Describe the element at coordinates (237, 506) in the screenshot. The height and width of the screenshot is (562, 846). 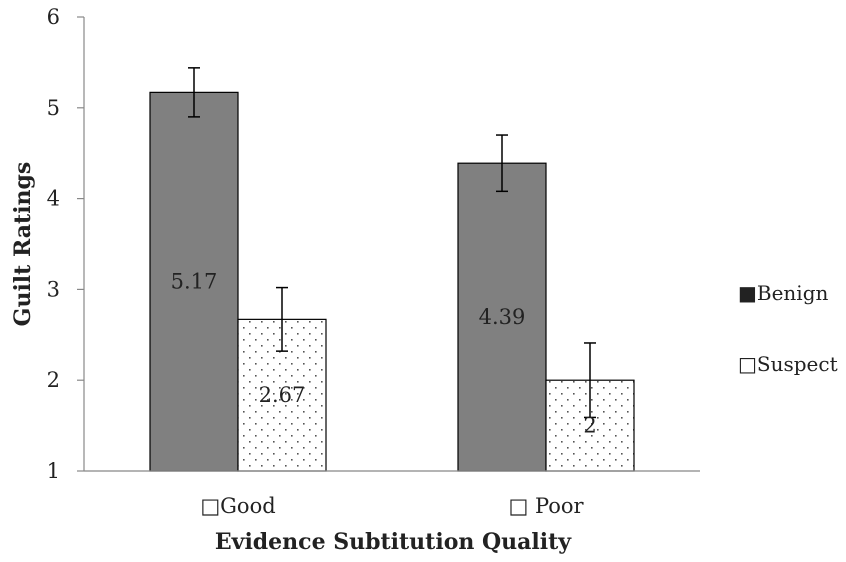
I see `x-category-label: □Good` at that location.